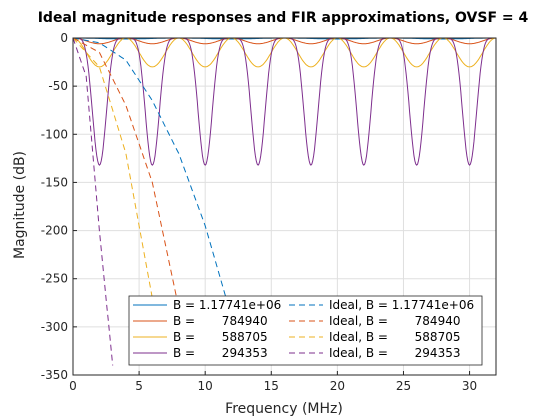 The height and width of the screenshot is (420, 560). I want to click on legend-label: Ideal, B = 588705, so click(394, 337).